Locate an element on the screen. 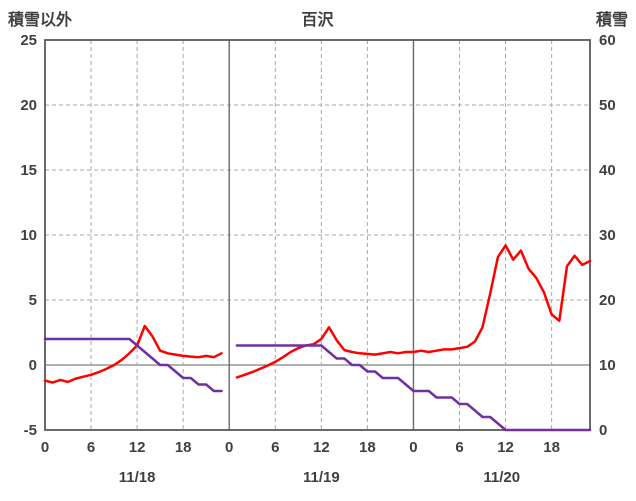  left-axis-tick-label: -5 is located at coordinates (30, 430).